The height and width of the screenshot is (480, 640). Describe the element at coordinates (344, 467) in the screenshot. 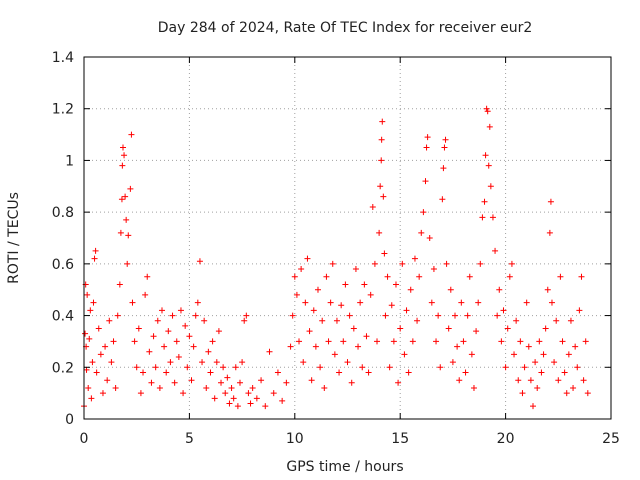

I see `x-axis-label: GPS time / hours` at that location.